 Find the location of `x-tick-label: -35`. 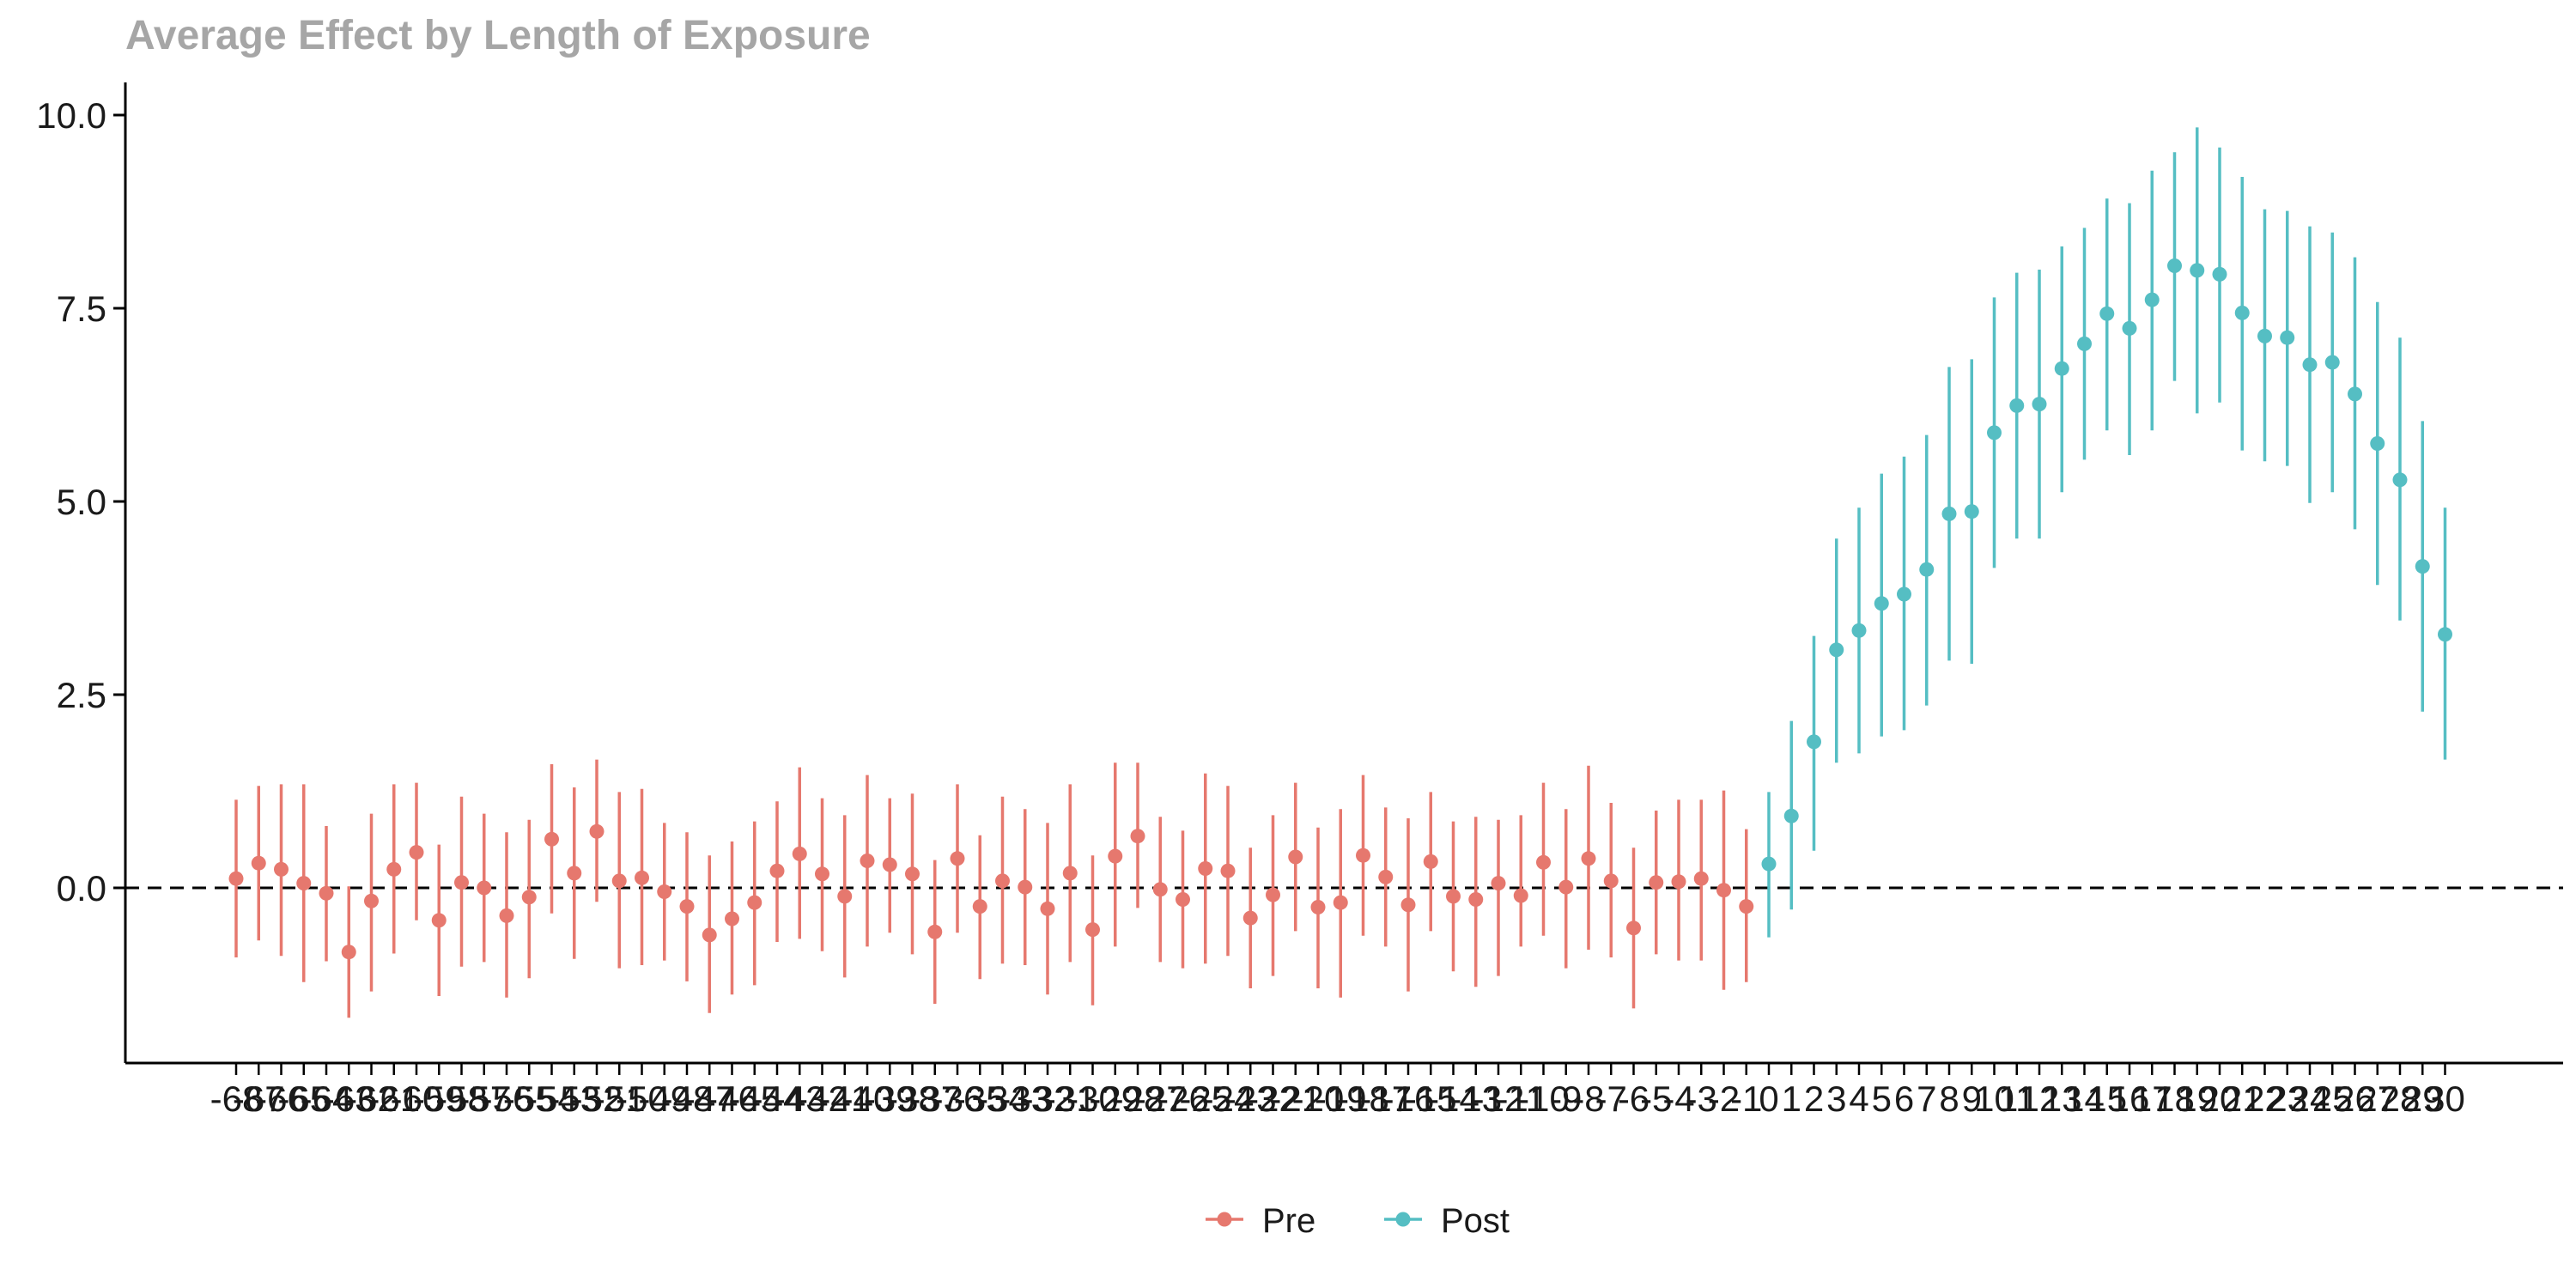

x-tick-label: -35 is located at coordinates (980, 1098).